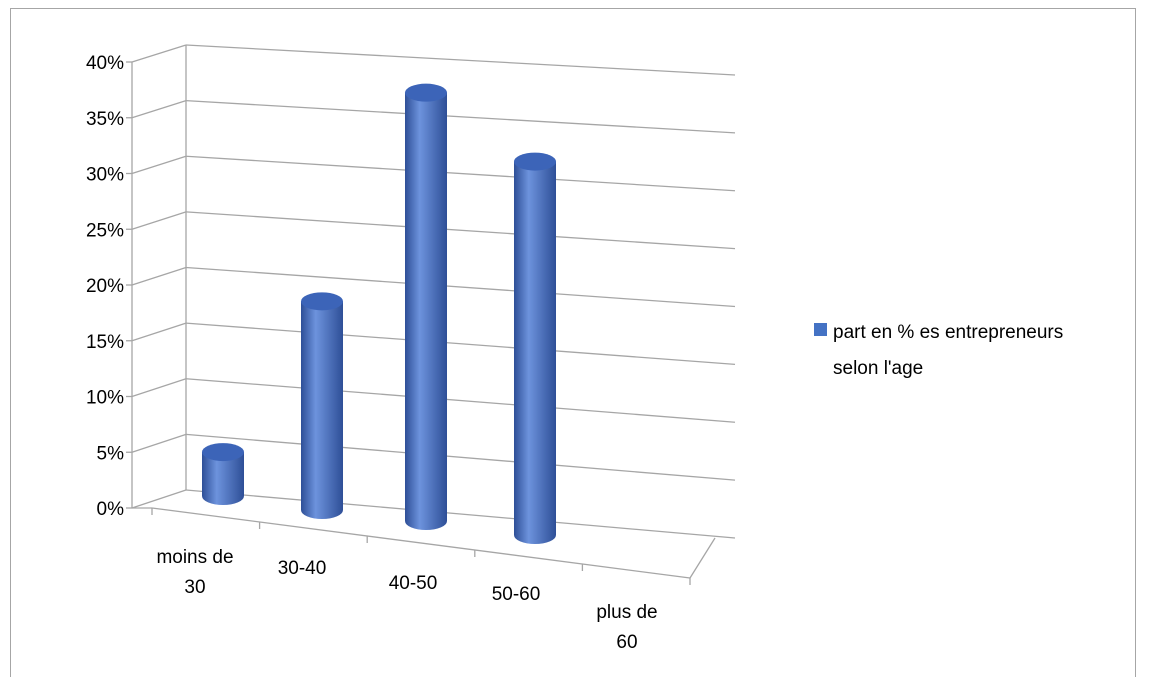  Describe the element at coordinates (105, 63) in the screenshot. I see `y-tick-label: 40%` at that location.